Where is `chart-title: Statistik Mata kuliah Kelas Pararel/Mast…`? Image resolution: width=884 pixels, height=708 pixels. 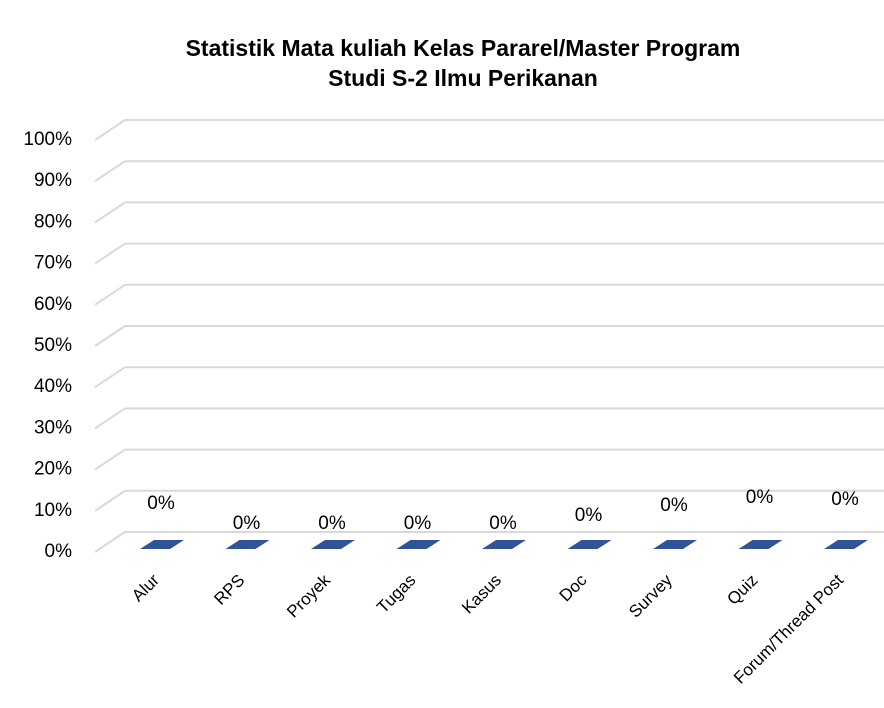 chart-title: Statistik Mata kuliah Kelas Pararel/Mast… is located at coordinates (463, 48).